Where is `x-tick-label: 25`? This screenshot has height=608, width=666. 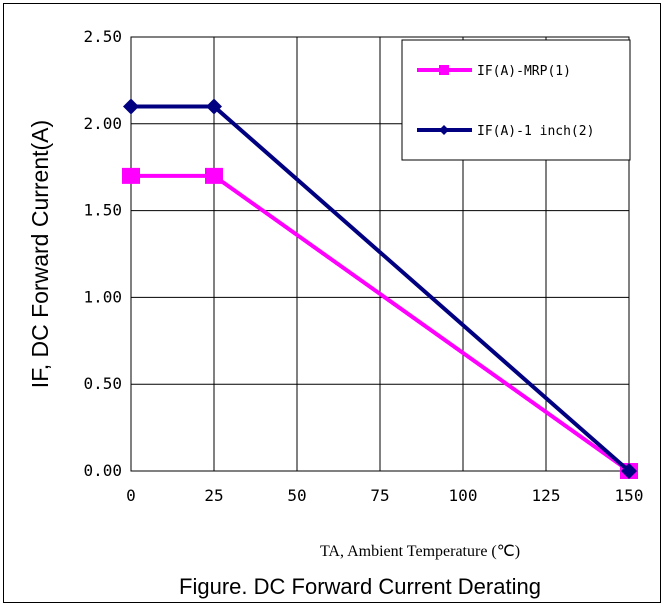 x-tick-label: 25 is located at coordinates (213, 495).